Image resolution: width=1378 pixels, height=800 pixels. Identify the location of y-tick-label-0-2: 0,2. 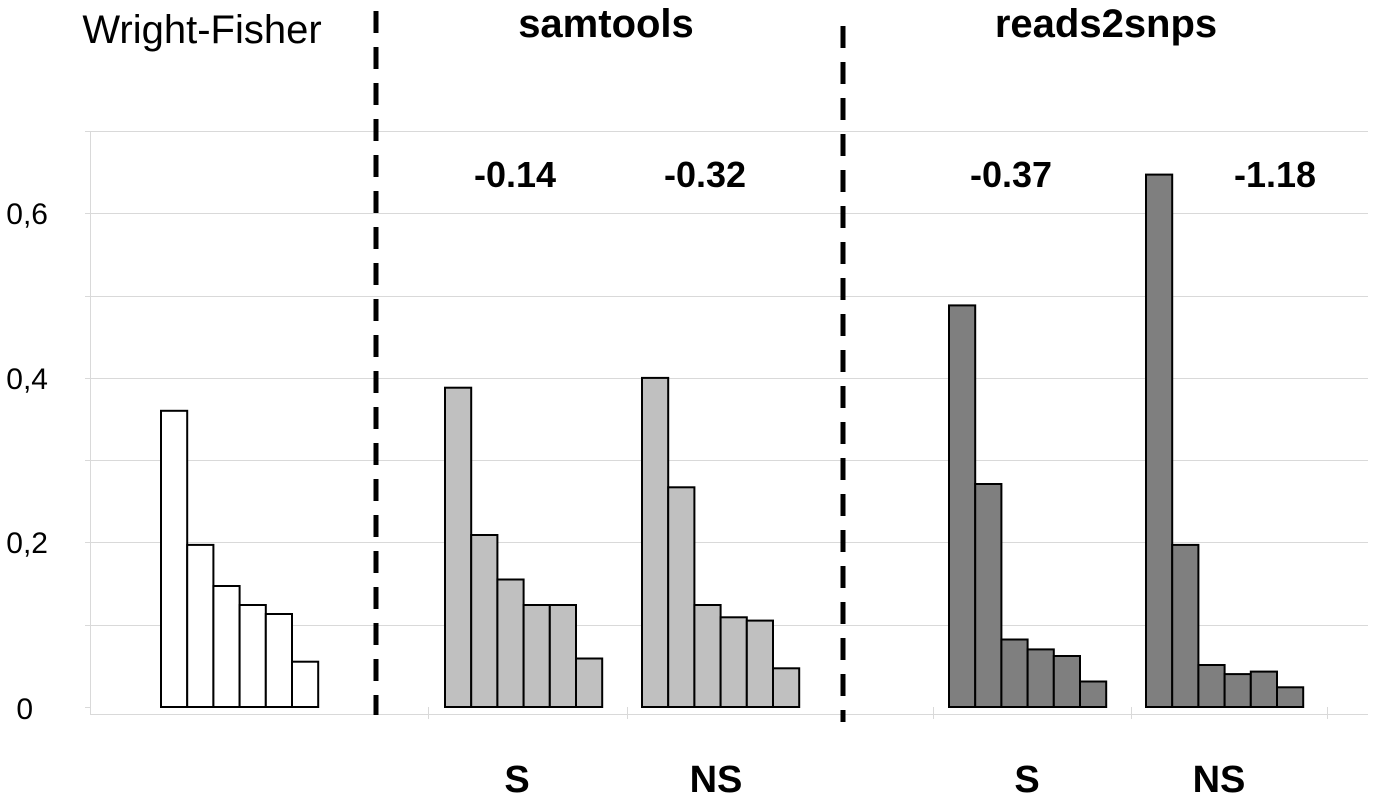
(27, 543).